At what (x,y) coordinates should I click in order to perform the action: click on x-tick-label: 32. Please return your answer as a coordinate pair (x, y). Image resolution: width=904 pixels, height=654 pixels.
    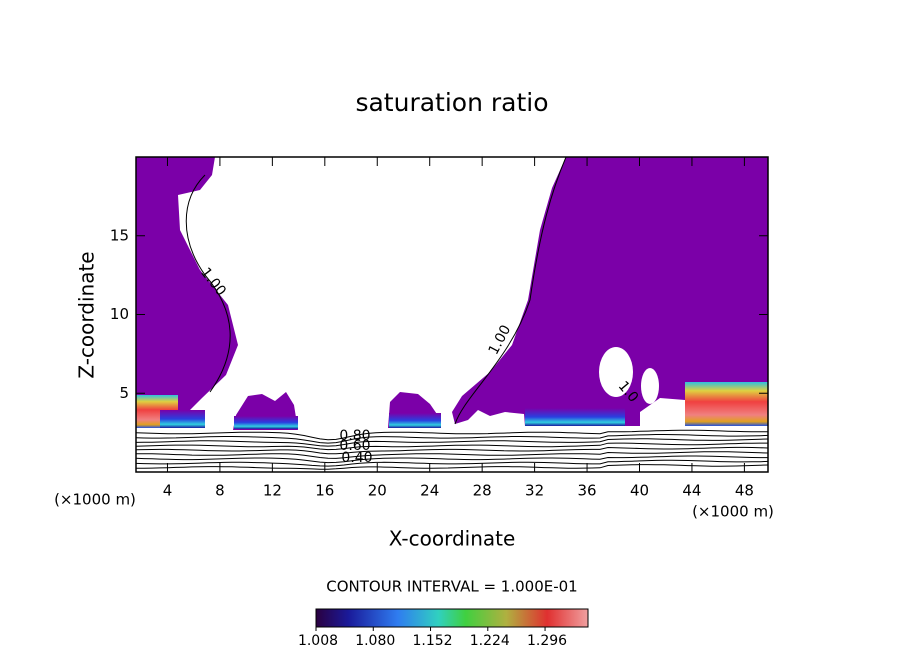
    Looking at the image, I should click on (534, 491).